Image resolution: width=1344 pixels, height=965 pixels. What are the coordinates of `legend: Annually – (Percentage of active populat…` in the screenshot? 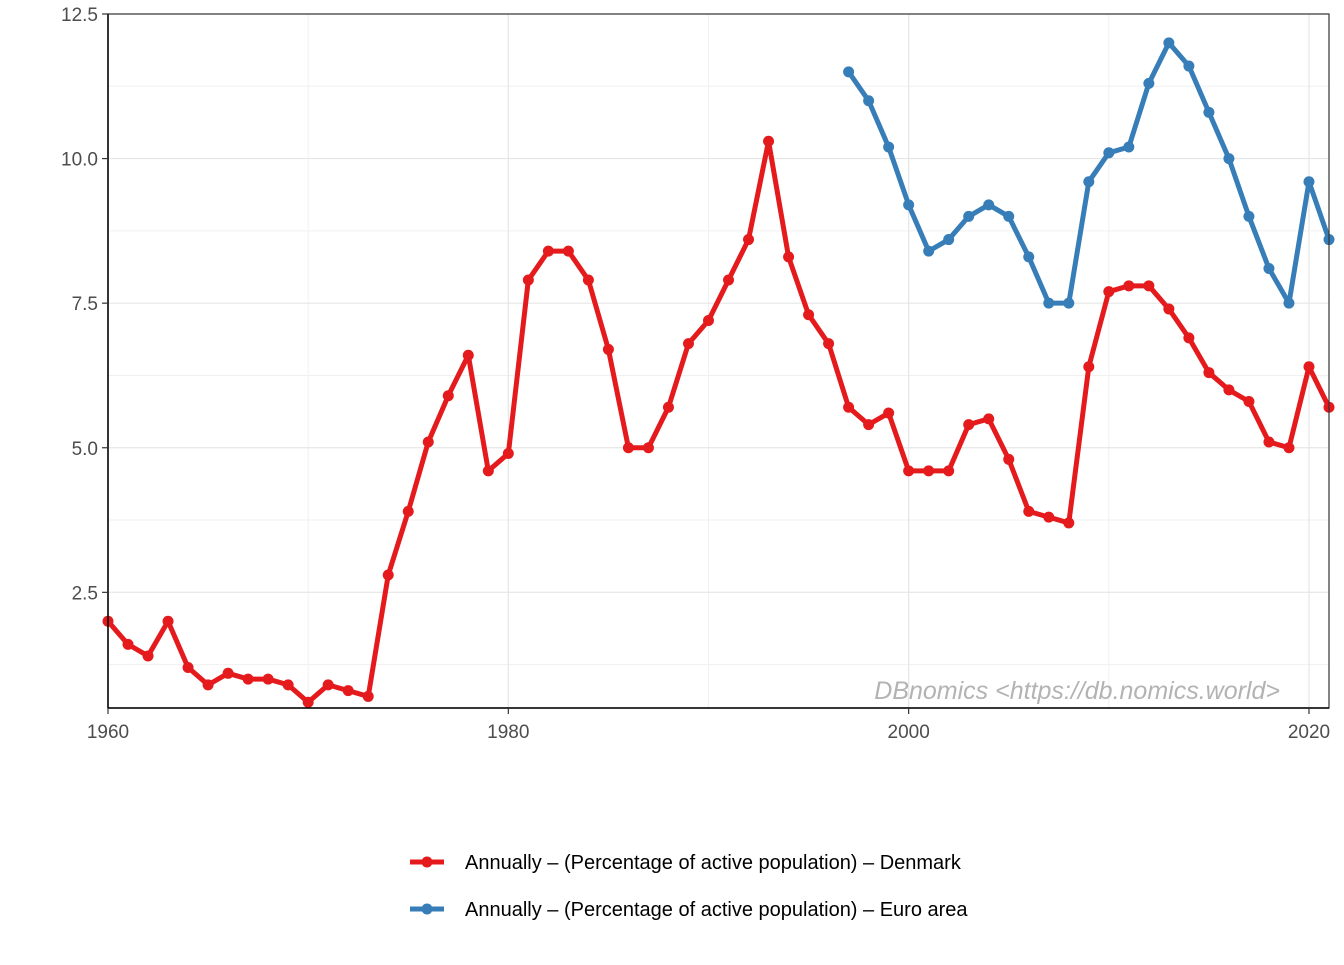 It's located at (689, 886).